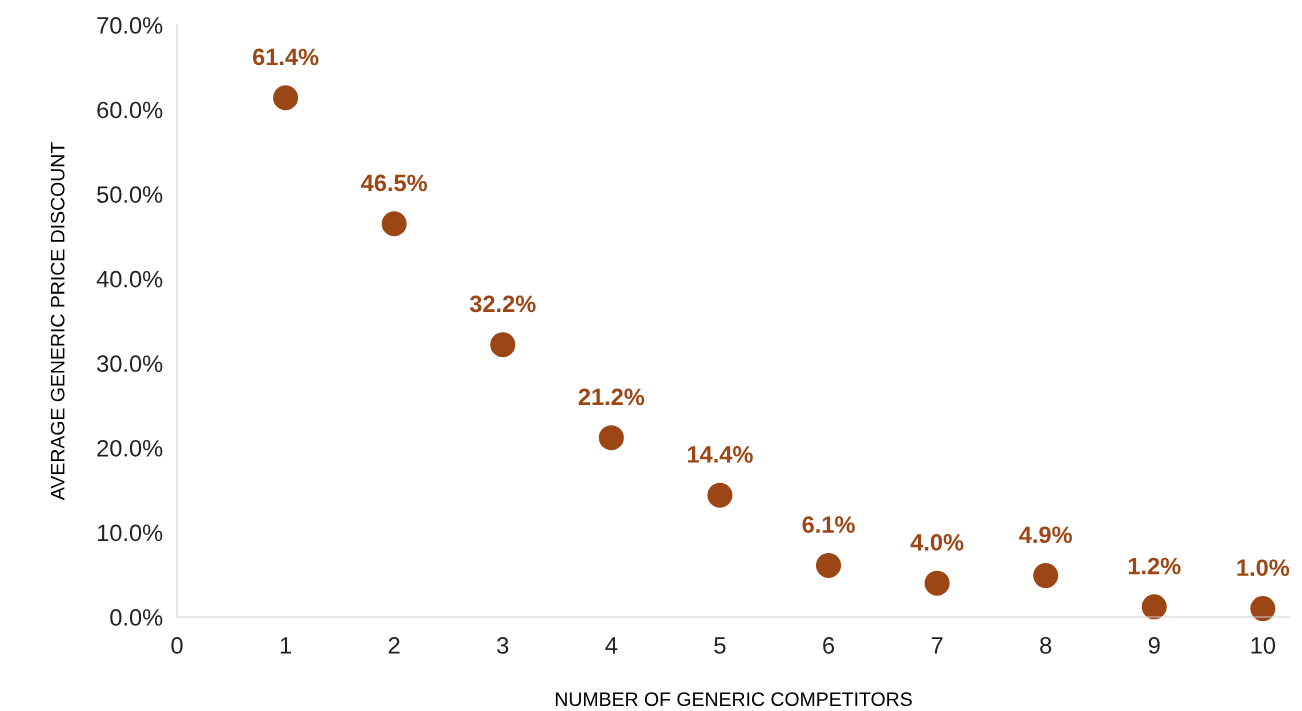  What do you see at coordinates (937, 645) in the screenshot?
I see `x-tick-label: 7` at bounding box center [937, 645].